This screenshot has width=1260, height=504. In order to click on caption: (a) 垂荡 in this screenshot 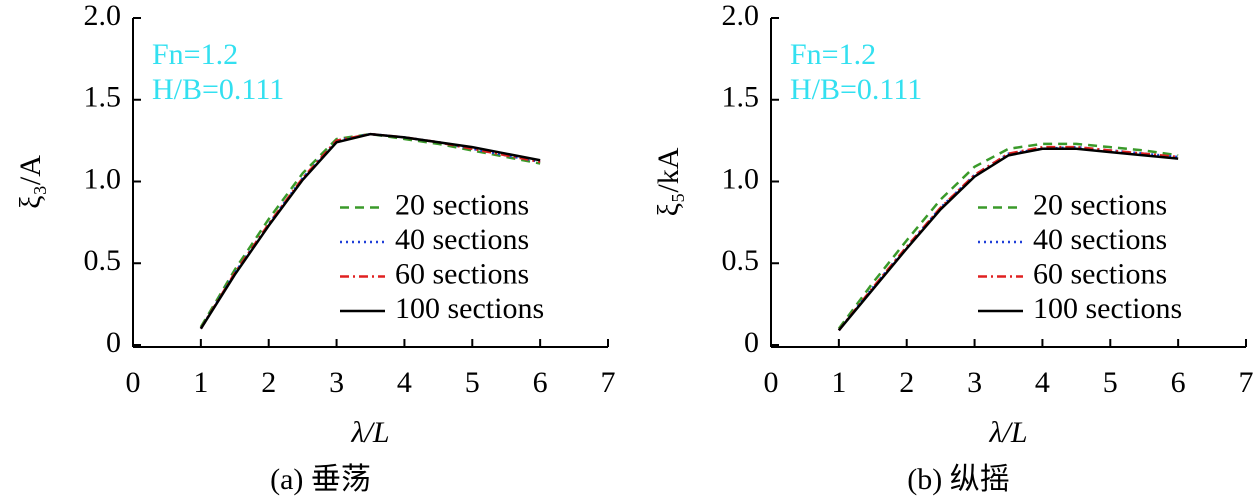, I will do `click(320, 479)`.